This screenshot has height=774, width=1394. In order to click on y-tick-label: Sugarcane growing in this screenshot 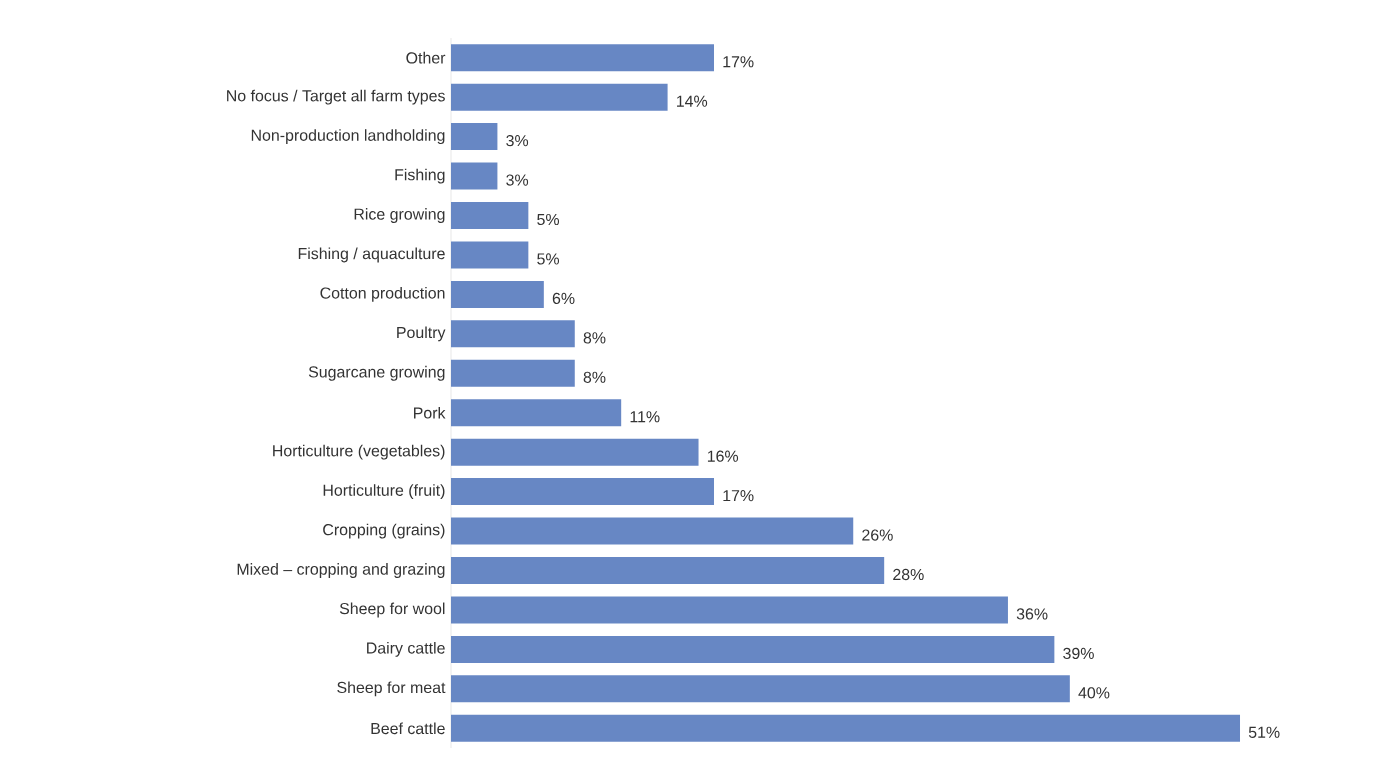, I will do `click(376, 373)`.